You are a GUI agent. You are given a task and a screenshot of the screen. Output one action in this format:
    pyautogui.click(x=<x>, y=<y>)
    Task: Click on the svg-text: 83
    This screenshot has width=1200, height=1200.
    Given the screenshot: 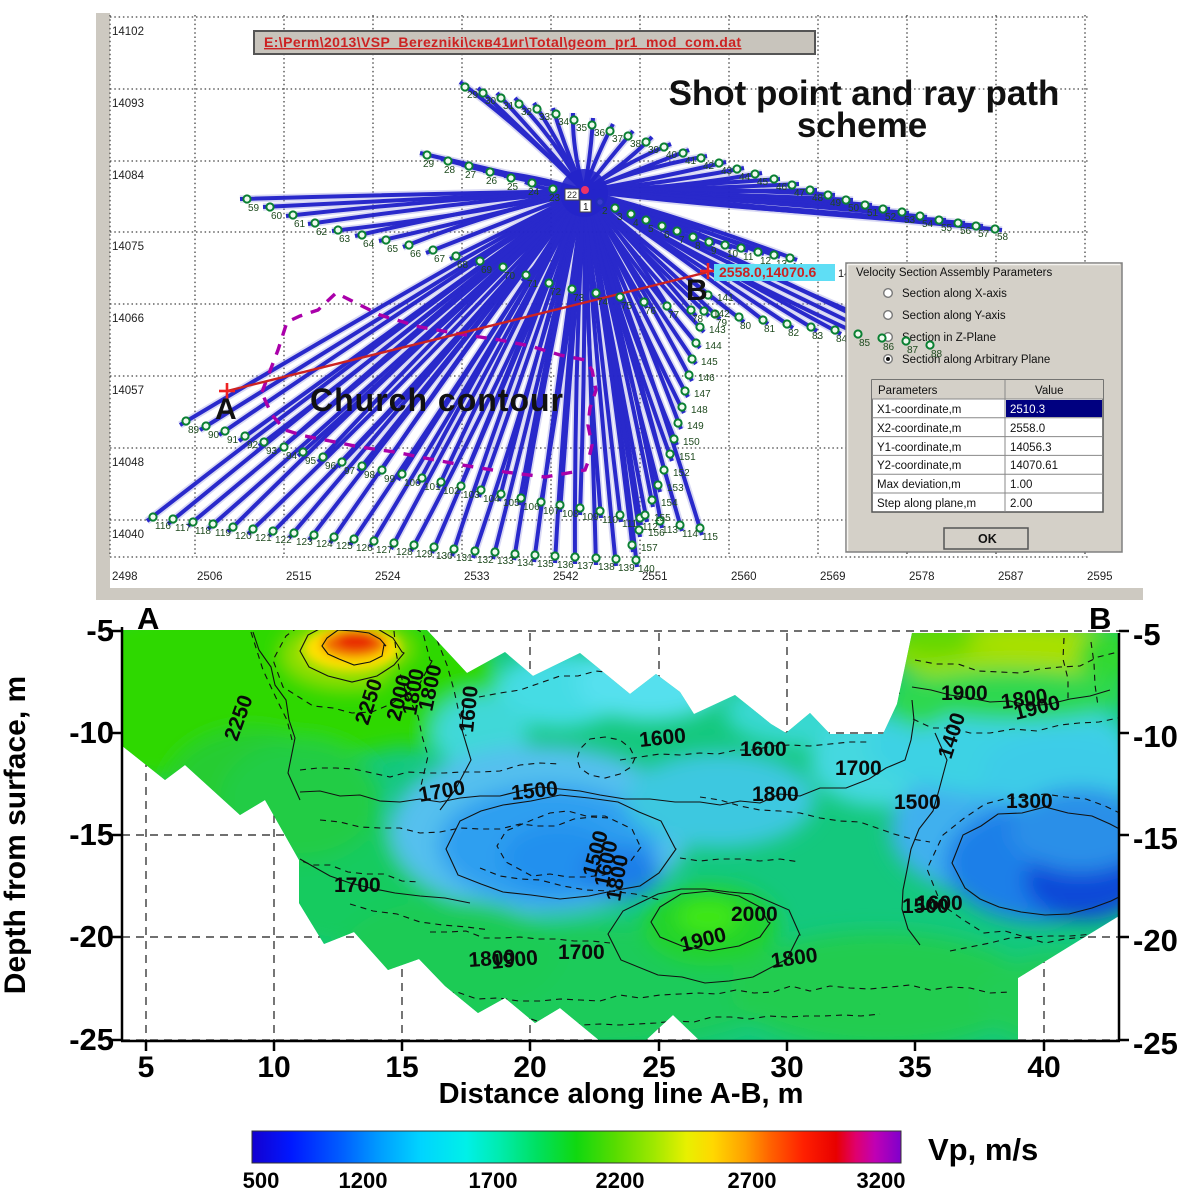 What is the action you would take?
    pyautogui.click(x=818, y=336)
    